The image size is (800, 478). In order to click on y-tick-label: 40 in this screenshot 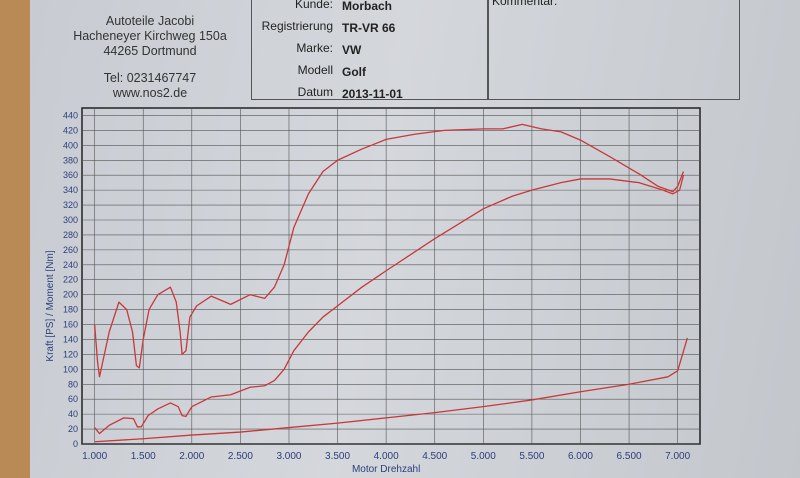, I will do `click(73, 414)`.